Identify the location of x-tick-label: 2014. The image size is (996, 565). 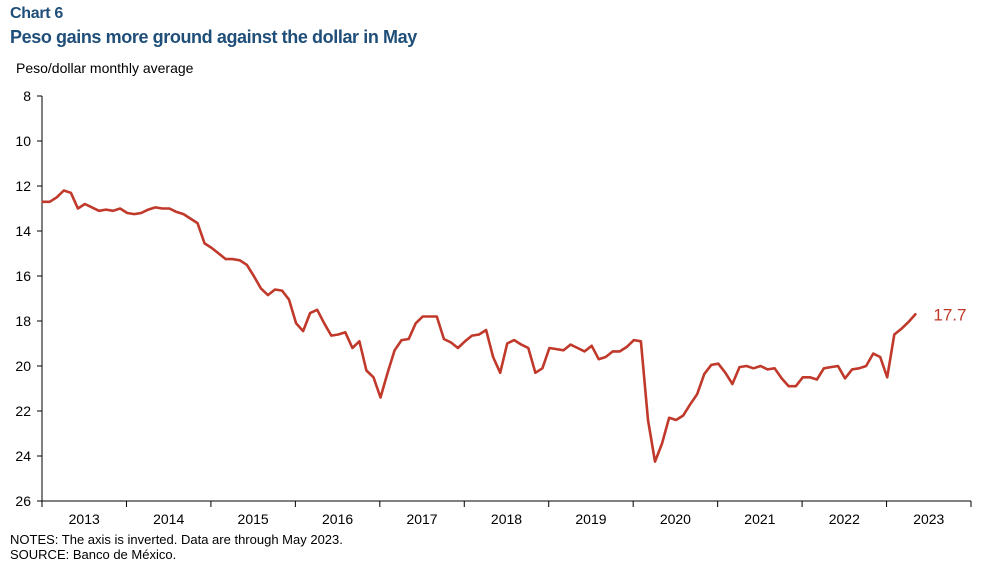
(168, 519).